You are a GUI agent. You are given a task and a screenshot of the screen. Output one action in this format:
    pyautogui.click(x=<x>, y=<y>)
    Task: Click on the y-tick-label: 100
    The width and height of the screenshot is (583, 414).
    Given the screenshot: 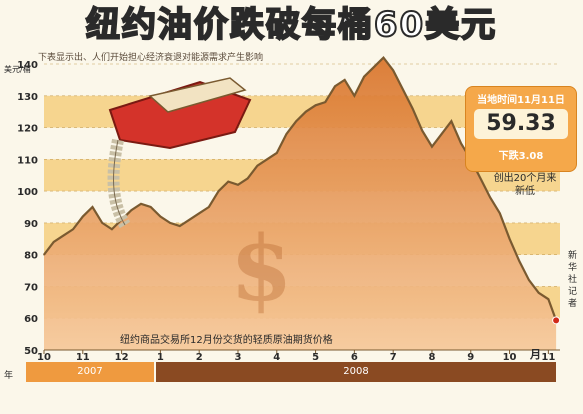 What is the action you would take?
    pyautogui.click(x=27, y=192)
    